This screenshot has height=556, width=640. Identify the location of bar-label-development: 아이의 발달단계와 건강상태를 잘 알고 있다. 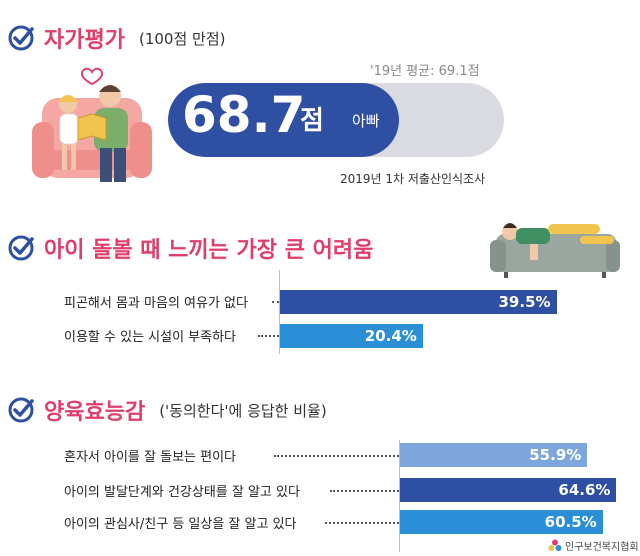
(182, 492).